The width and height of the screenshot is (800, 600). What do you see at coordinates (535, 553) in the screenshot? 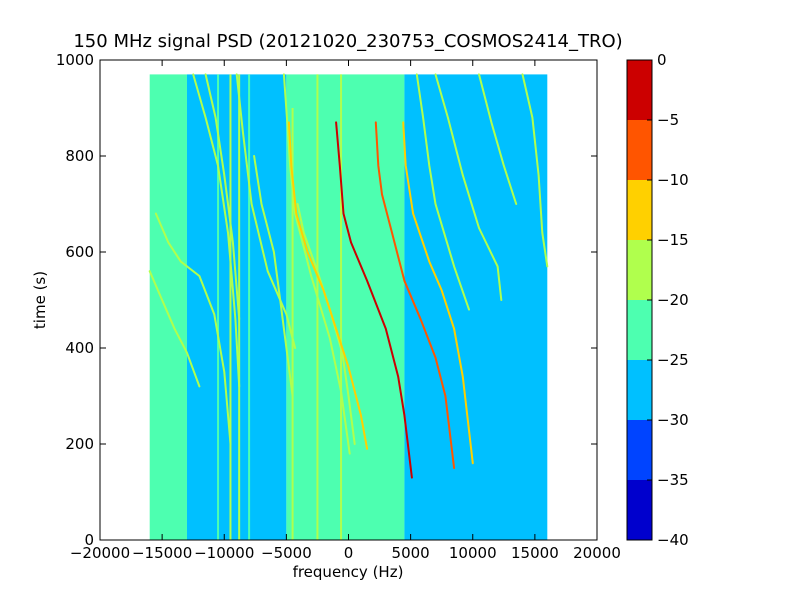
I see `x-tick-label: 15000` at bounding box center [535, 553].